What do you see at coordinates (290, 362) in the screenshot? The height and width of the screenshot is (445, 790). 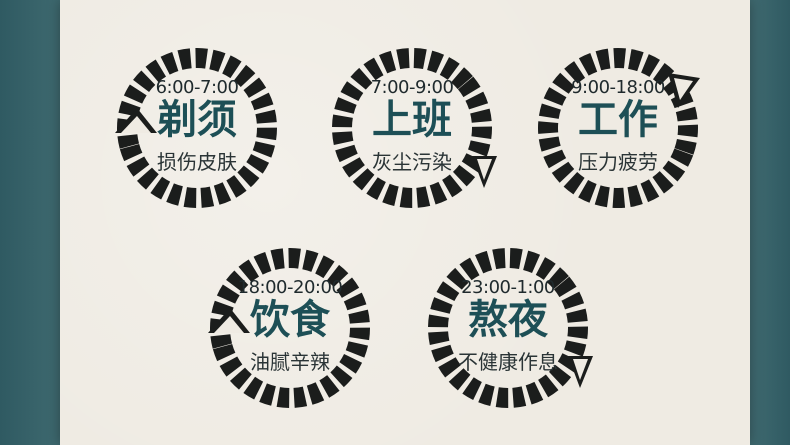 I see `cycle-subtitle: 油腻辛辣` at bounding box center [290, 362].